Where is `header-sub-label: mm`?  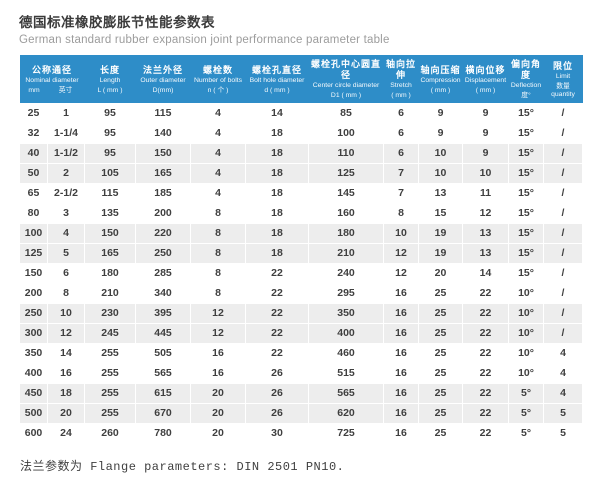
header-sub-label: mm is located at coordinates (34, 90).